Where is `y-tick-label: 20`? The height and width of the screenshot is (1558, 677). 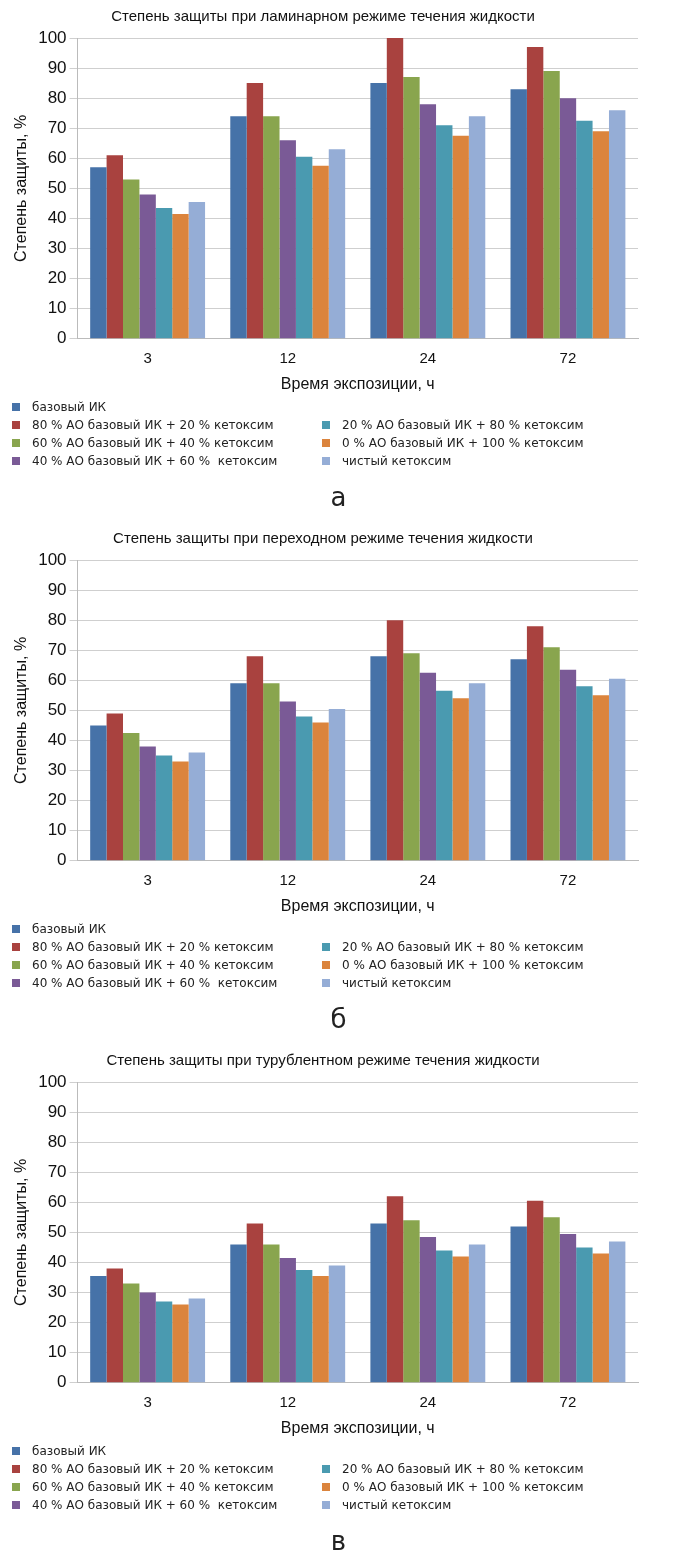 y-tick-label: 20 is located at coordinates (57, 278).